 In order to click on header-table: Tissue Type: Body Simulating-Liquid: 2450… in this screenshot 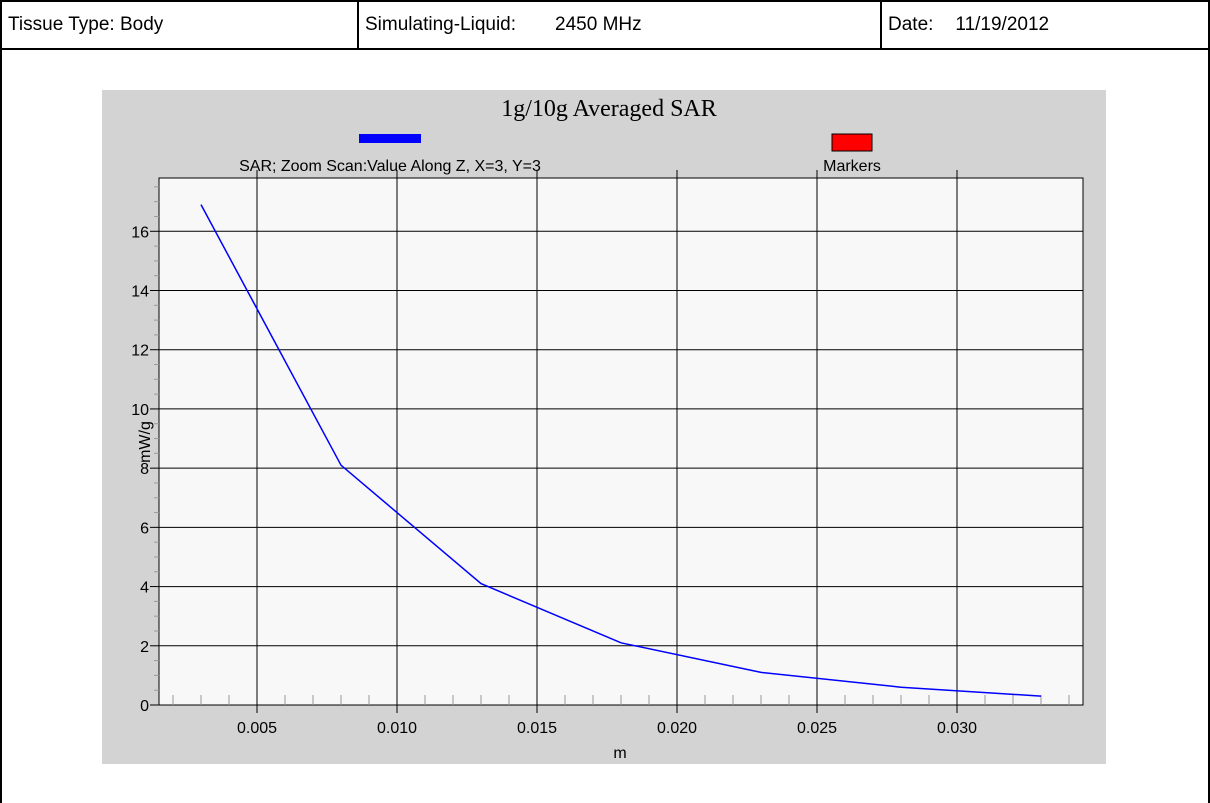, I will do `click(605, 25)`.